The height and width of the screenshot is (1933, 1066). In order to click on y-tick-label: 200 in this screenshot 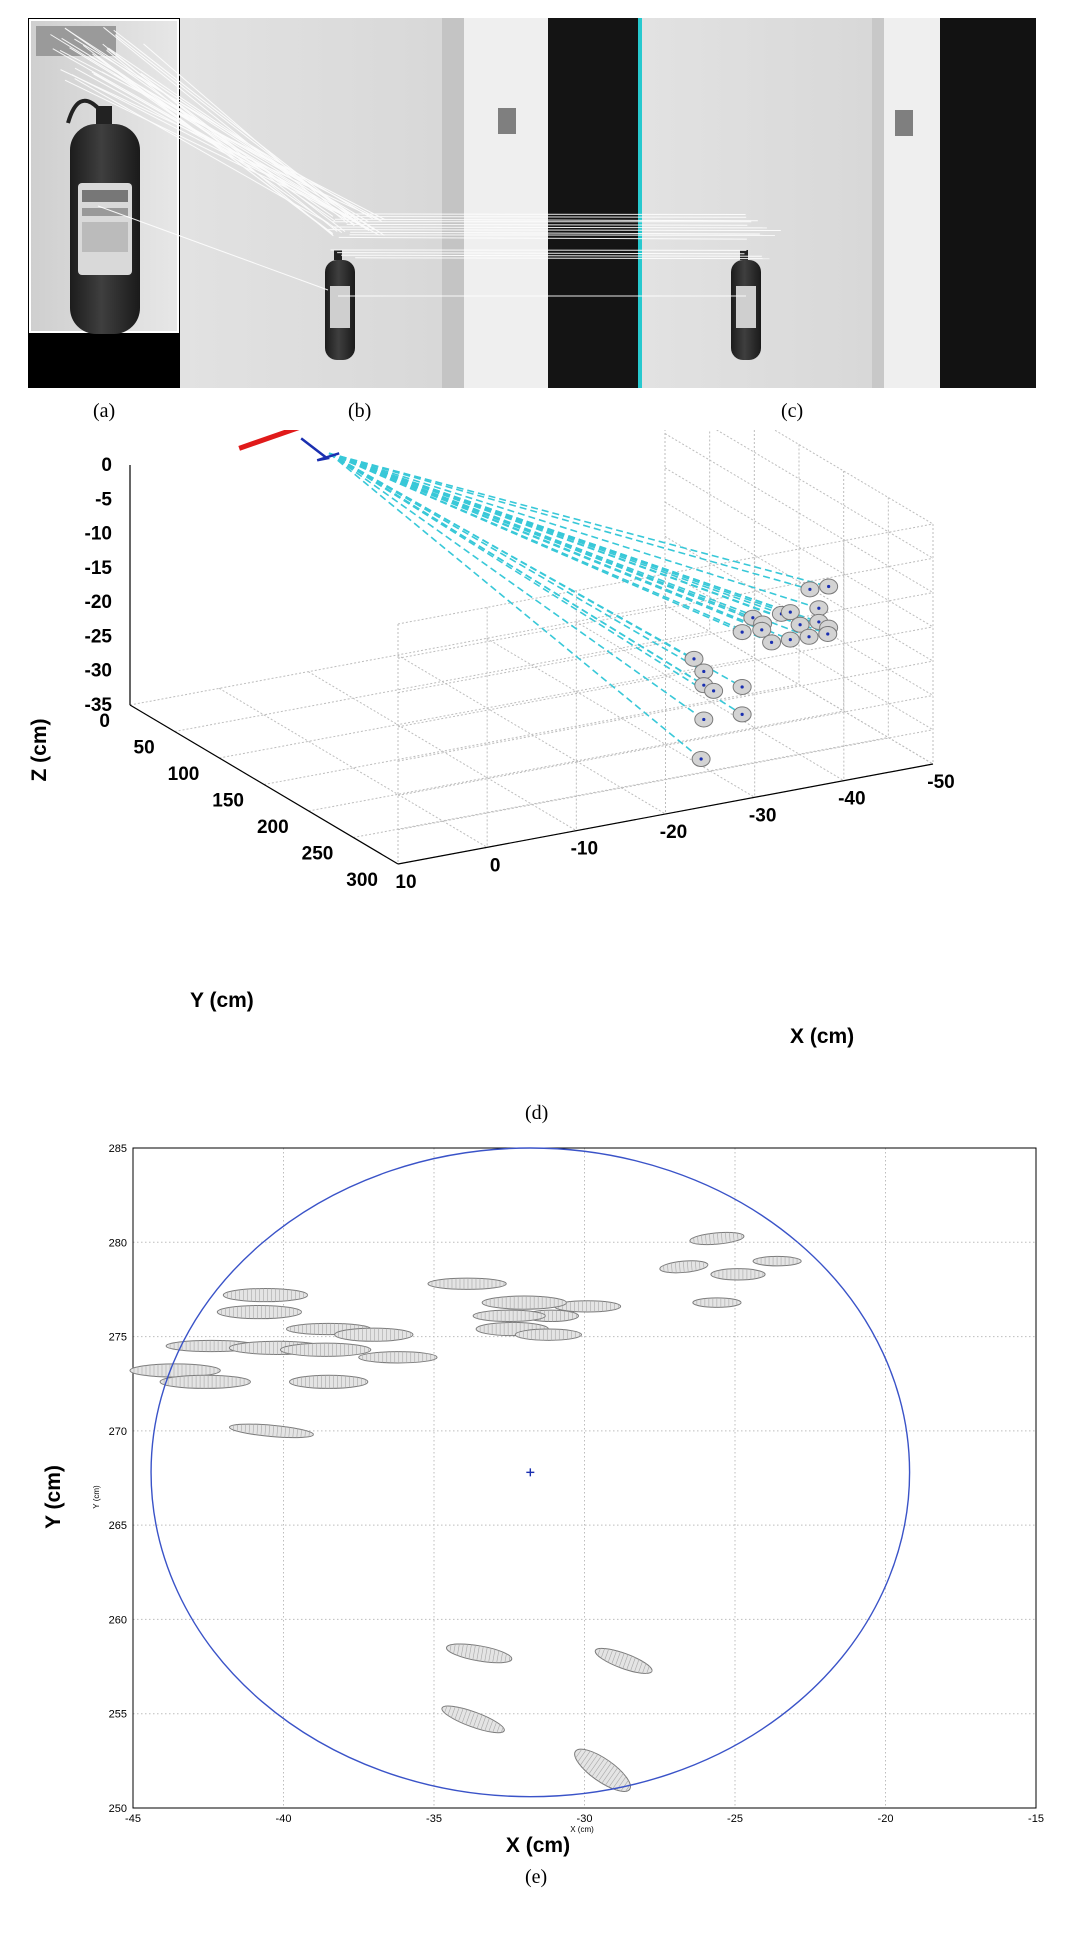, I will do `click(273, 827)`.